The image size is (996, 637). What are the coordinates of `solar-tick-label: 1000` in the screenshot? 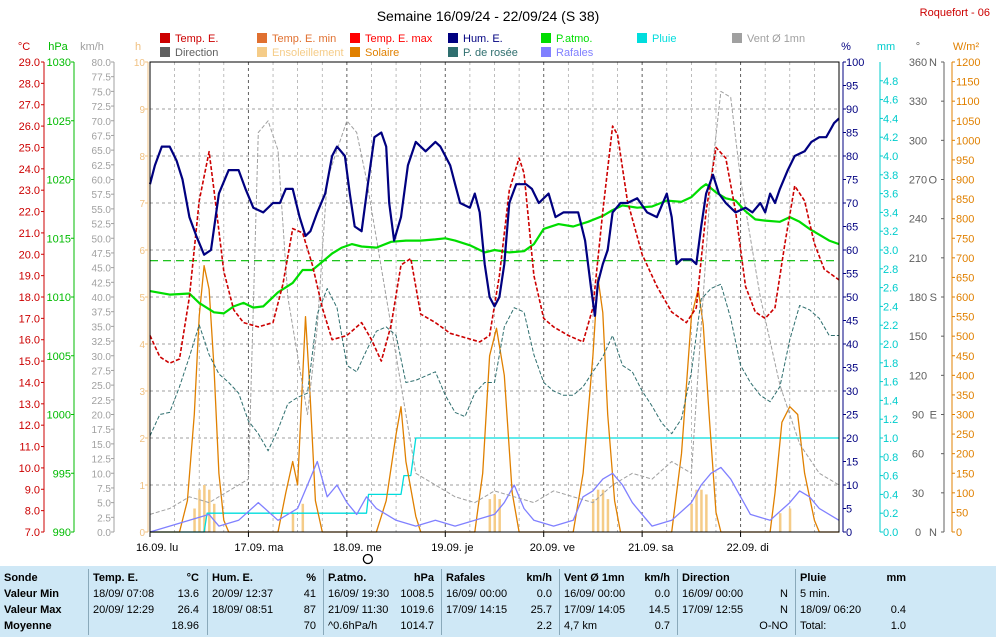 It's located at (968, 141).